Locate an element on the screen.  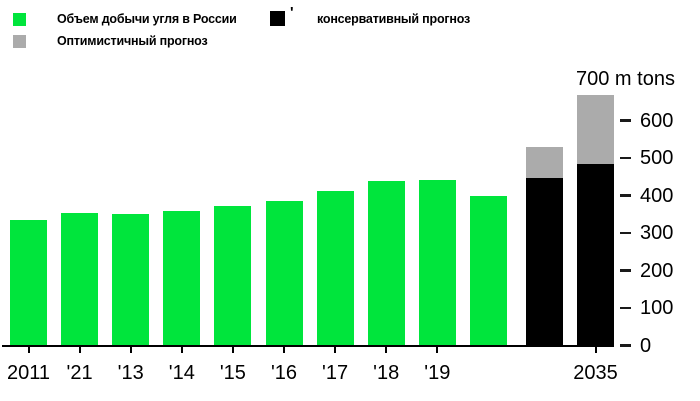
bar-production-'15 is located at coordinates (233, 275).